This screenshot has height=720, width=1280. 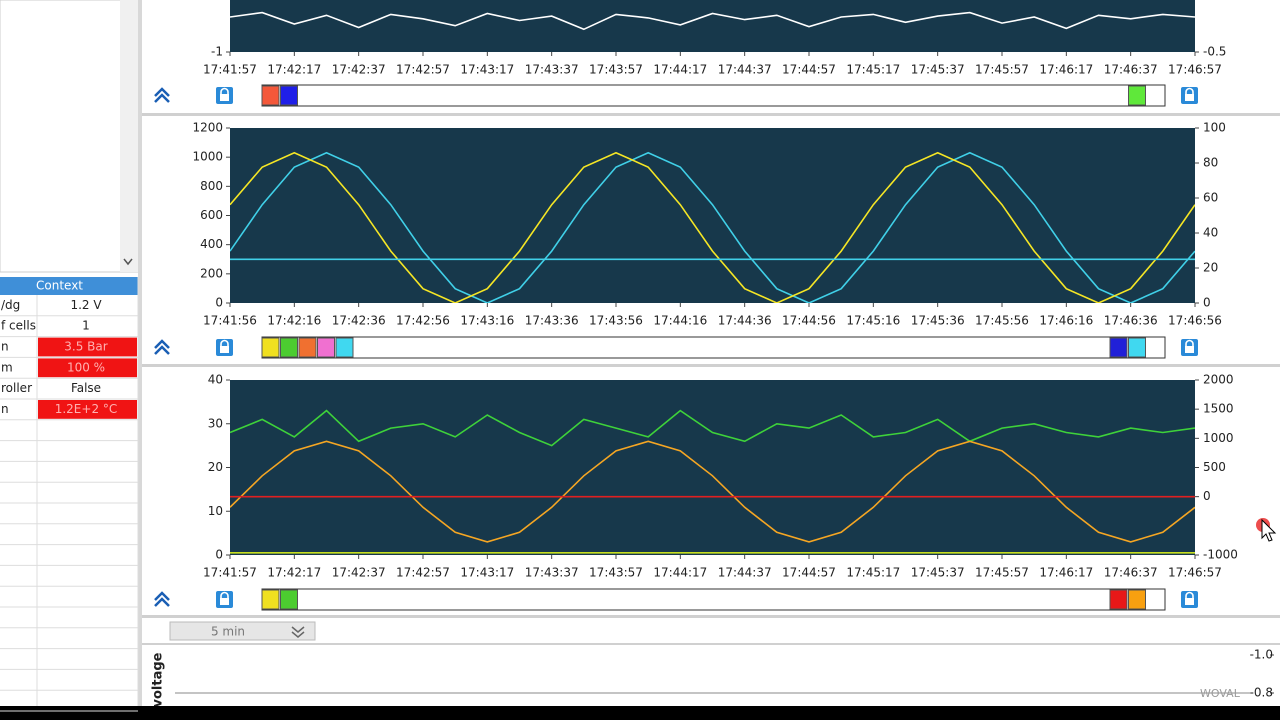 I want to click on y-tick-label: -1.0, so click(x=1261, y=655).